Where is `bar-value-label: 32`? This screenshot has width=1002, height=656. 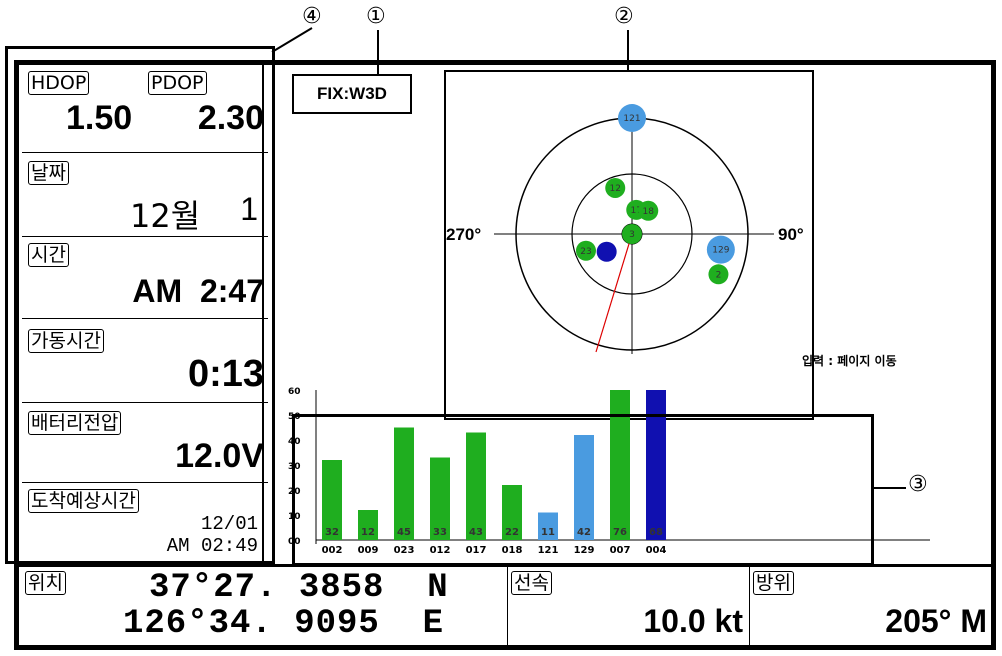 bar-value-label: 32 is located at coordinates (332, 532).